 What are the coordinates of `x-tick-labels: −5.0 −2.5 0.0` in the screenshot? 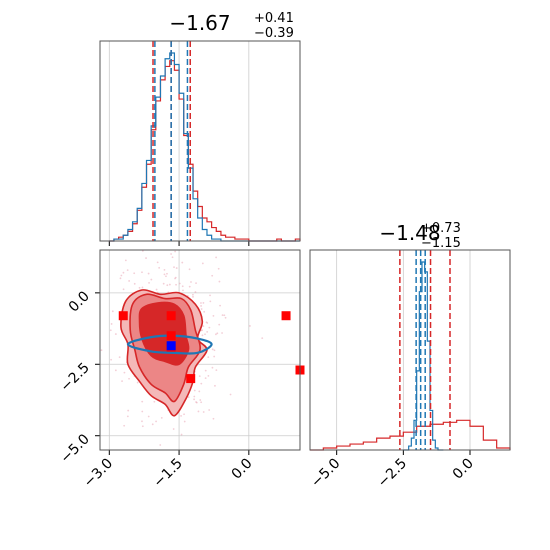 It's located at (392, 473).